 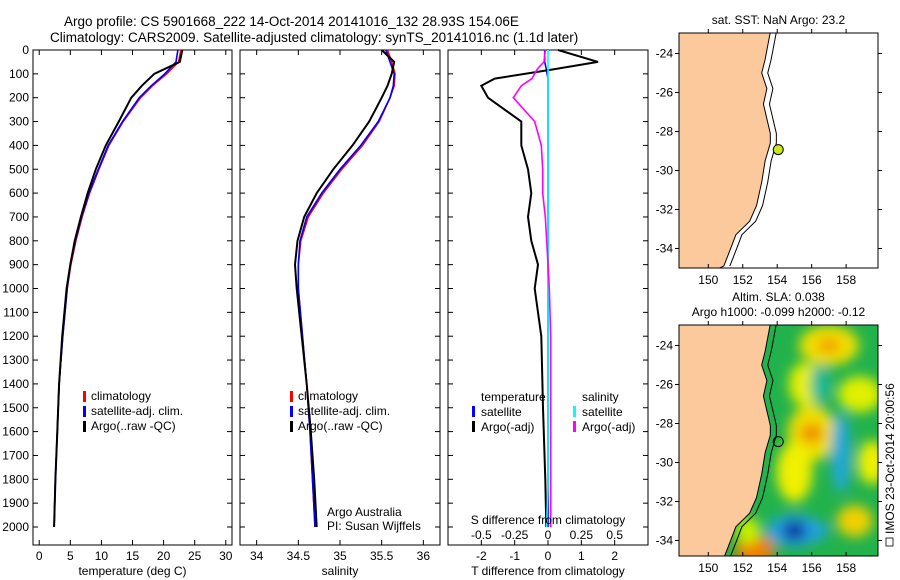 What do you see at coordinates (665, 209) in the screenshot?
I see `lat-tick-label: -32` at bounding box center [665, 209].